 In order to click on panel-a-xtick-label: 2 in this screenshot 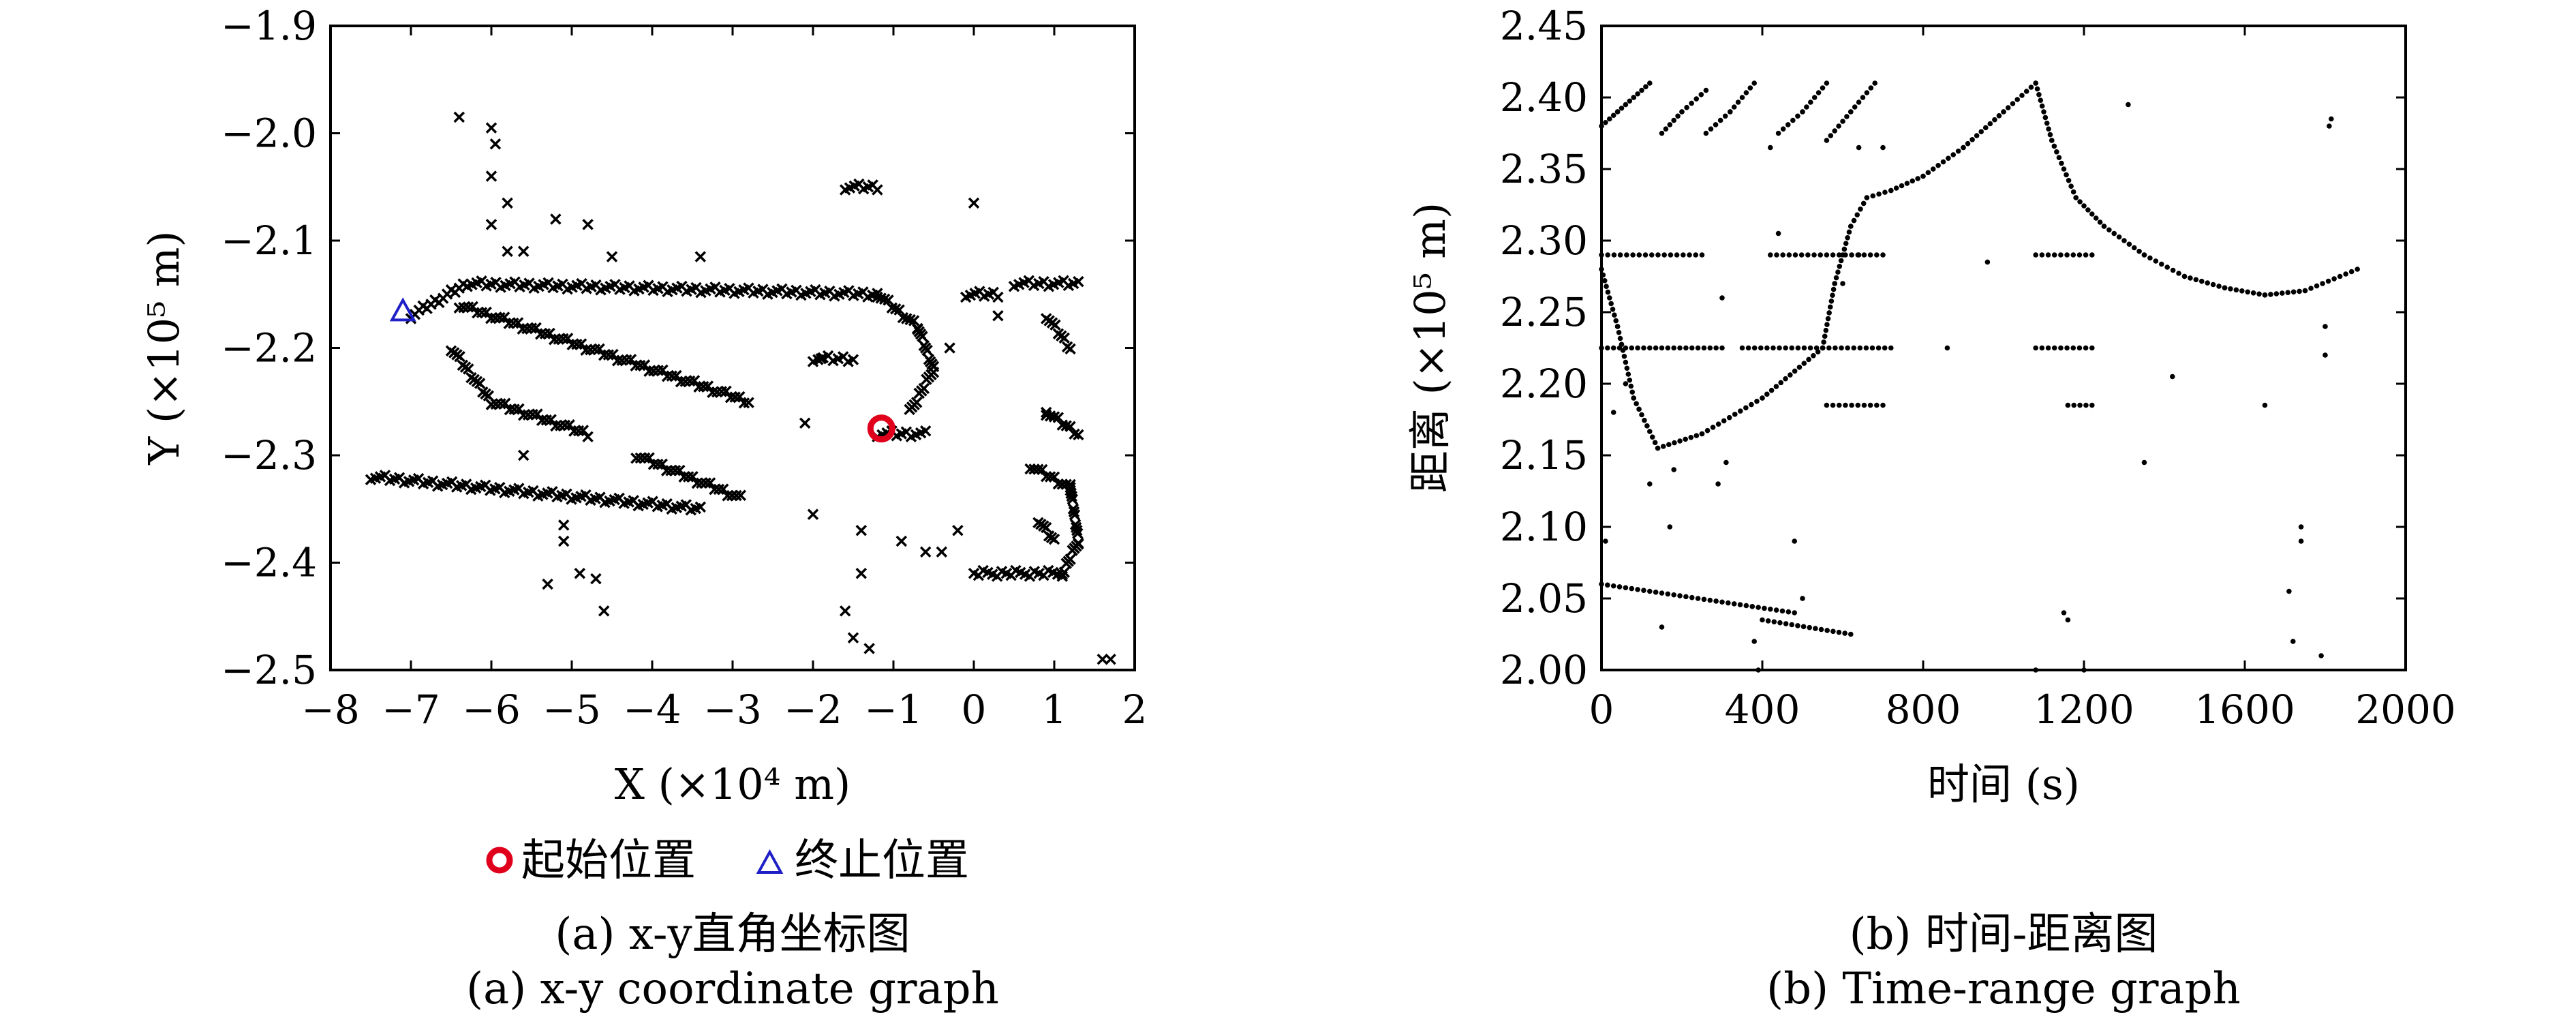, I will do `click(1135, 709)`.